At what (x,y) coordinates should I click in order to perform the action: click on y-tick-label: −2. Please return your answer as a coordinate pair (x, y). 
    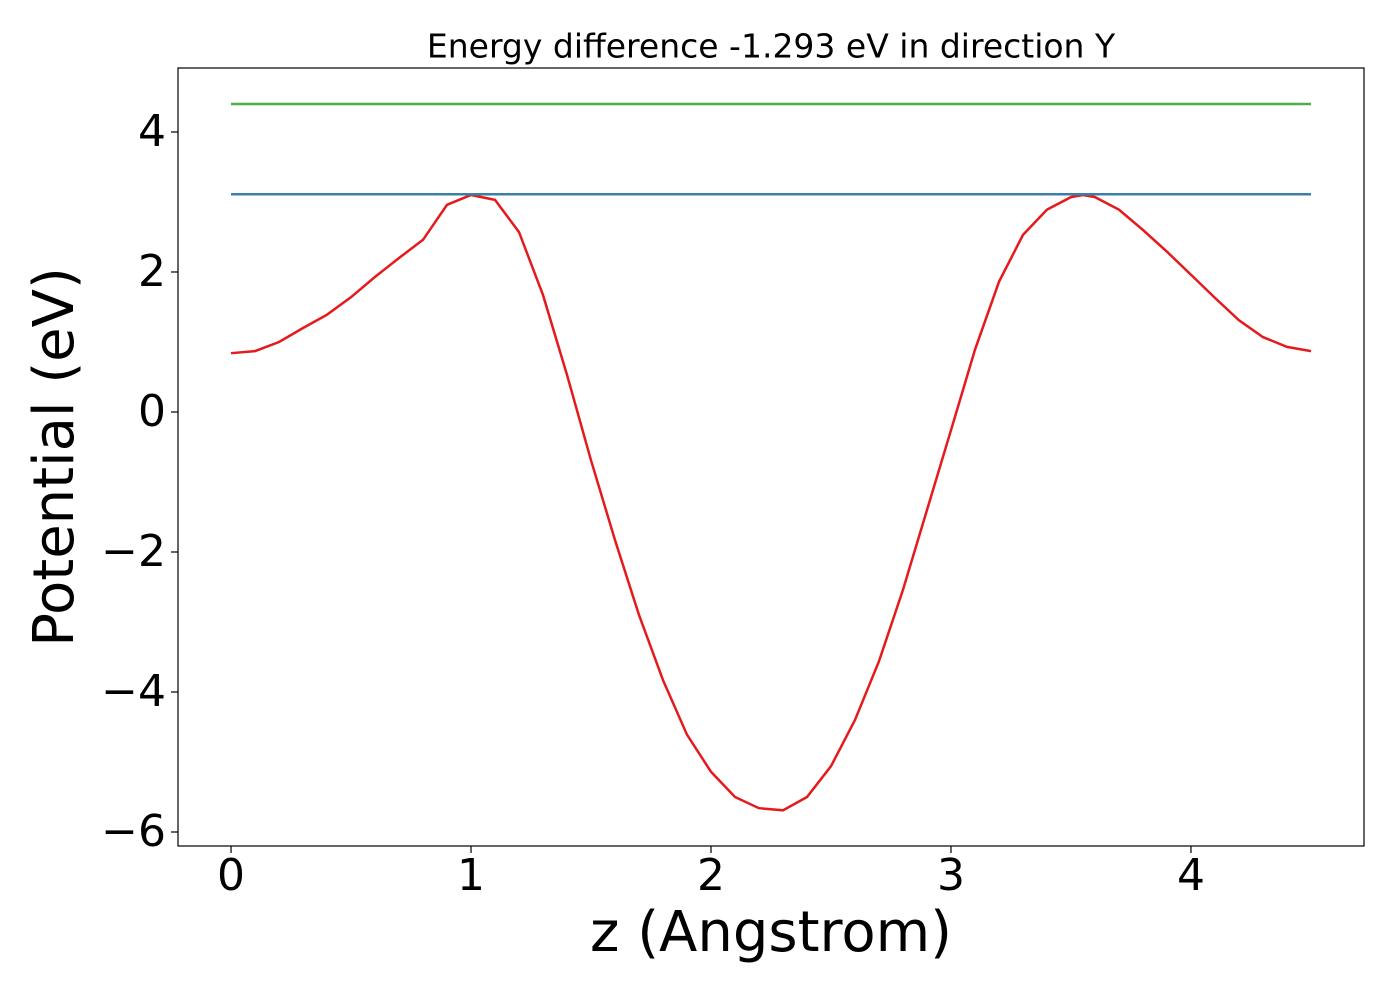
    Looking at the image, I should click on (133, 551).